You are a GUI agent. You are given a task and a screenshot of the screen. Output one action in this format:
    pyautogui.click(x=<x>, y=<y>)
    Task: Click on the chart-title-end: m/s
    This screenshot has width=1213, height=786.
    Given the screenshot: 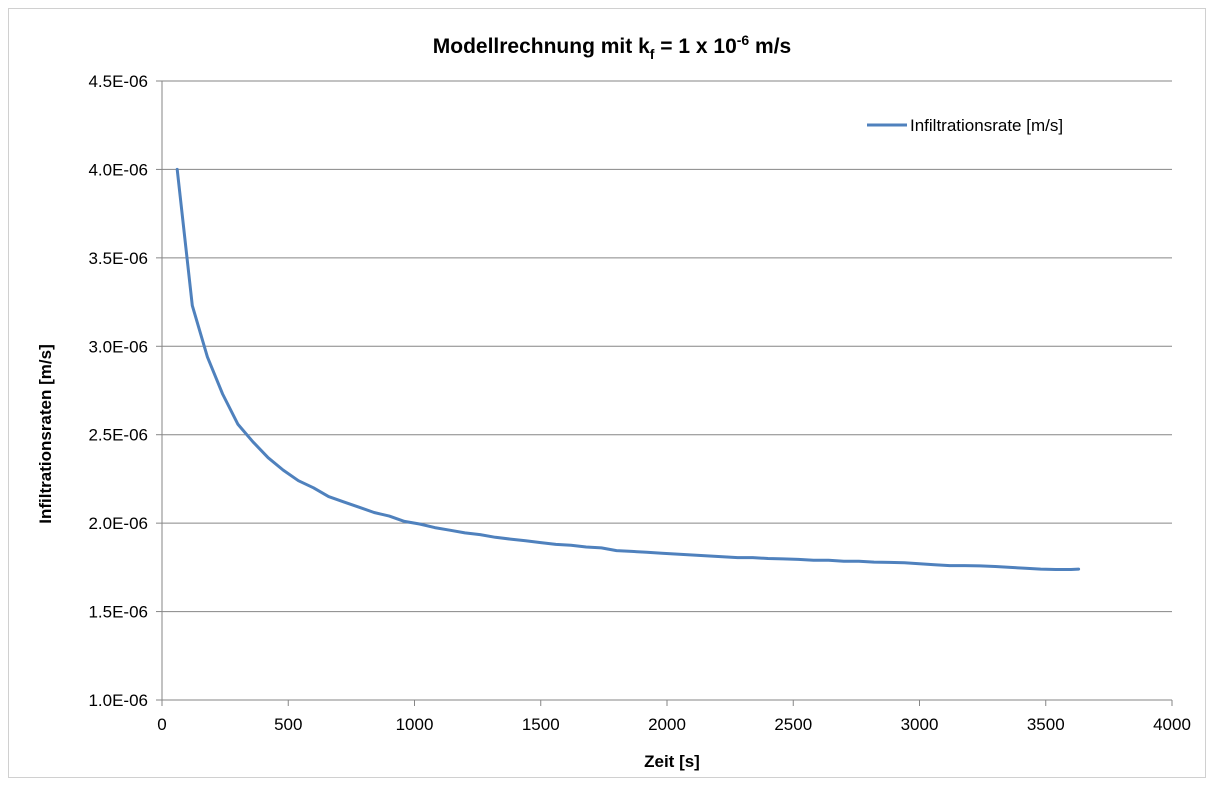 What is the action you would take?
    pyautogui.click(x=770, y=46)
    